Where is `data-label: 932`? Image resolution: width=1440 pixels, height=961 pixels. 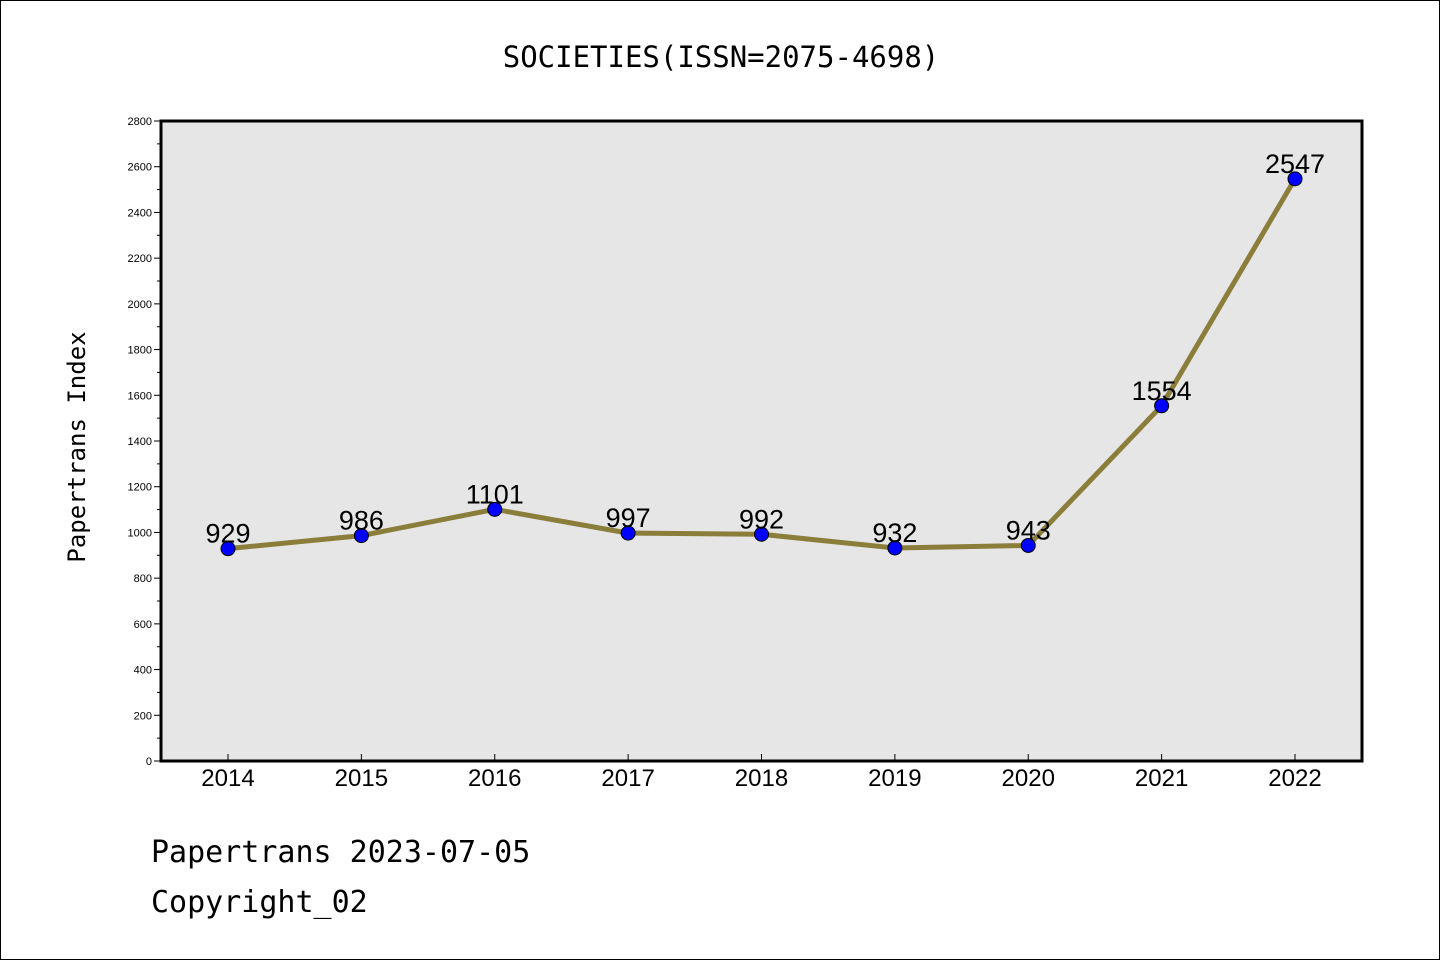
data-label: 932 is located at coordinates (894, 533).